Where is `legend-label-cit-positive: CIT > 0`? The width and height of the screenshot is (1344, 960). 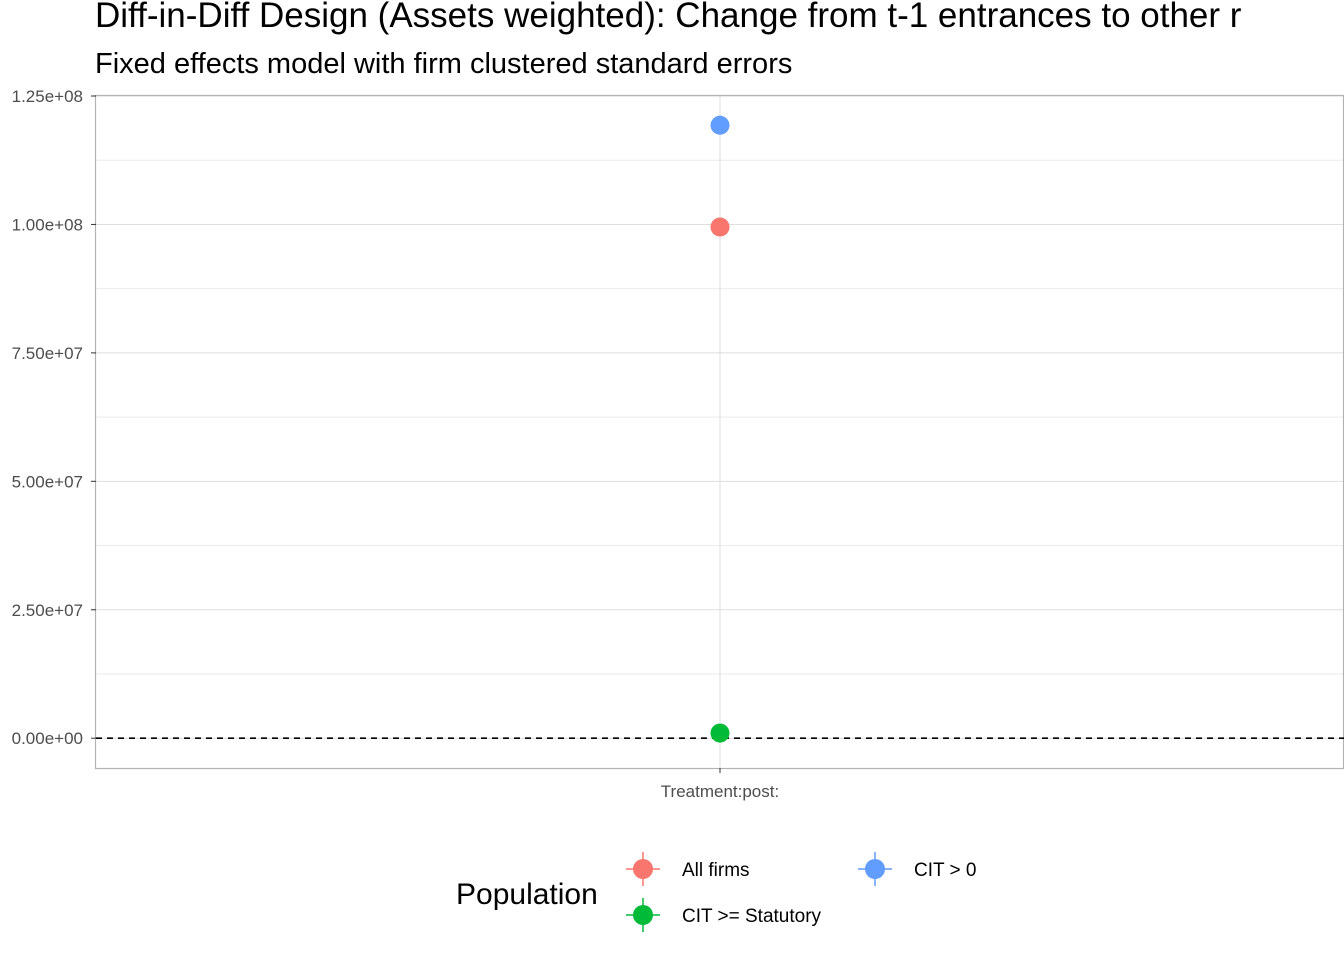
legend-label-cit-positive: CIT > 0 is located at coordinates (945, 870).